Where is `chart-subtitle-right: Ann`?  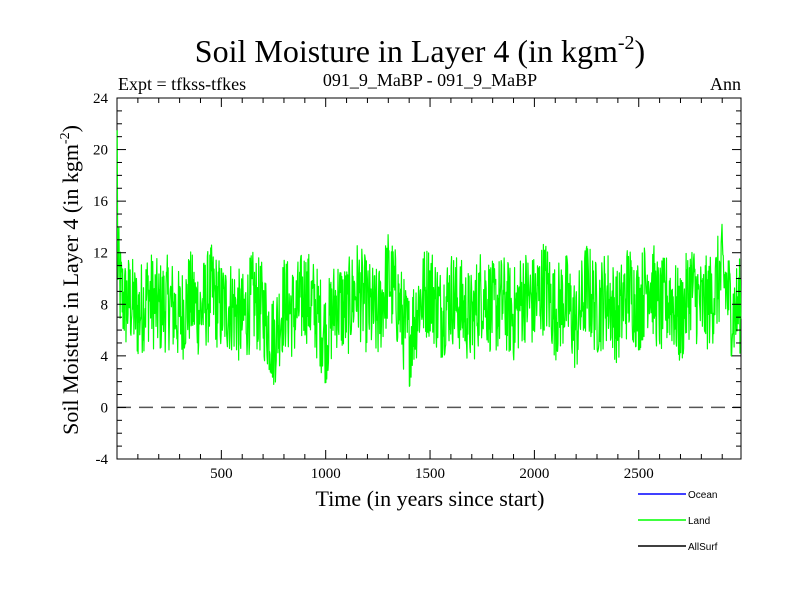
chart-subtitle-right: Ann is located at coordinates (725, 84).